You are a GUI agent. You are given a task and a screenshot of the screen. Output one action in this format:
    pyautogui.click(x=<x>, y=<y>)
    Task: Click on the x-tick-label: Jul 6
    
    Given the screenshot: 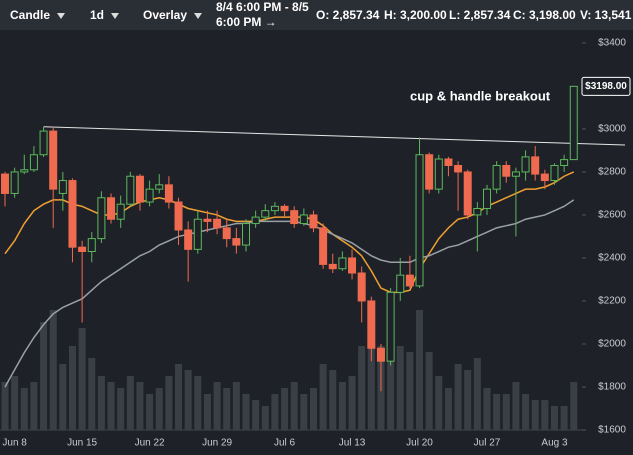 What is the action you would take?
    pyautogui.click(x=285, y=443)
    